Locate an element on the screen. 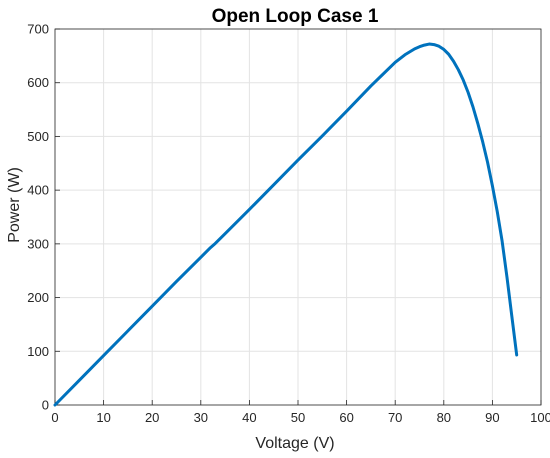  y-tick-label: 100 is located at coordinates (38, 351).